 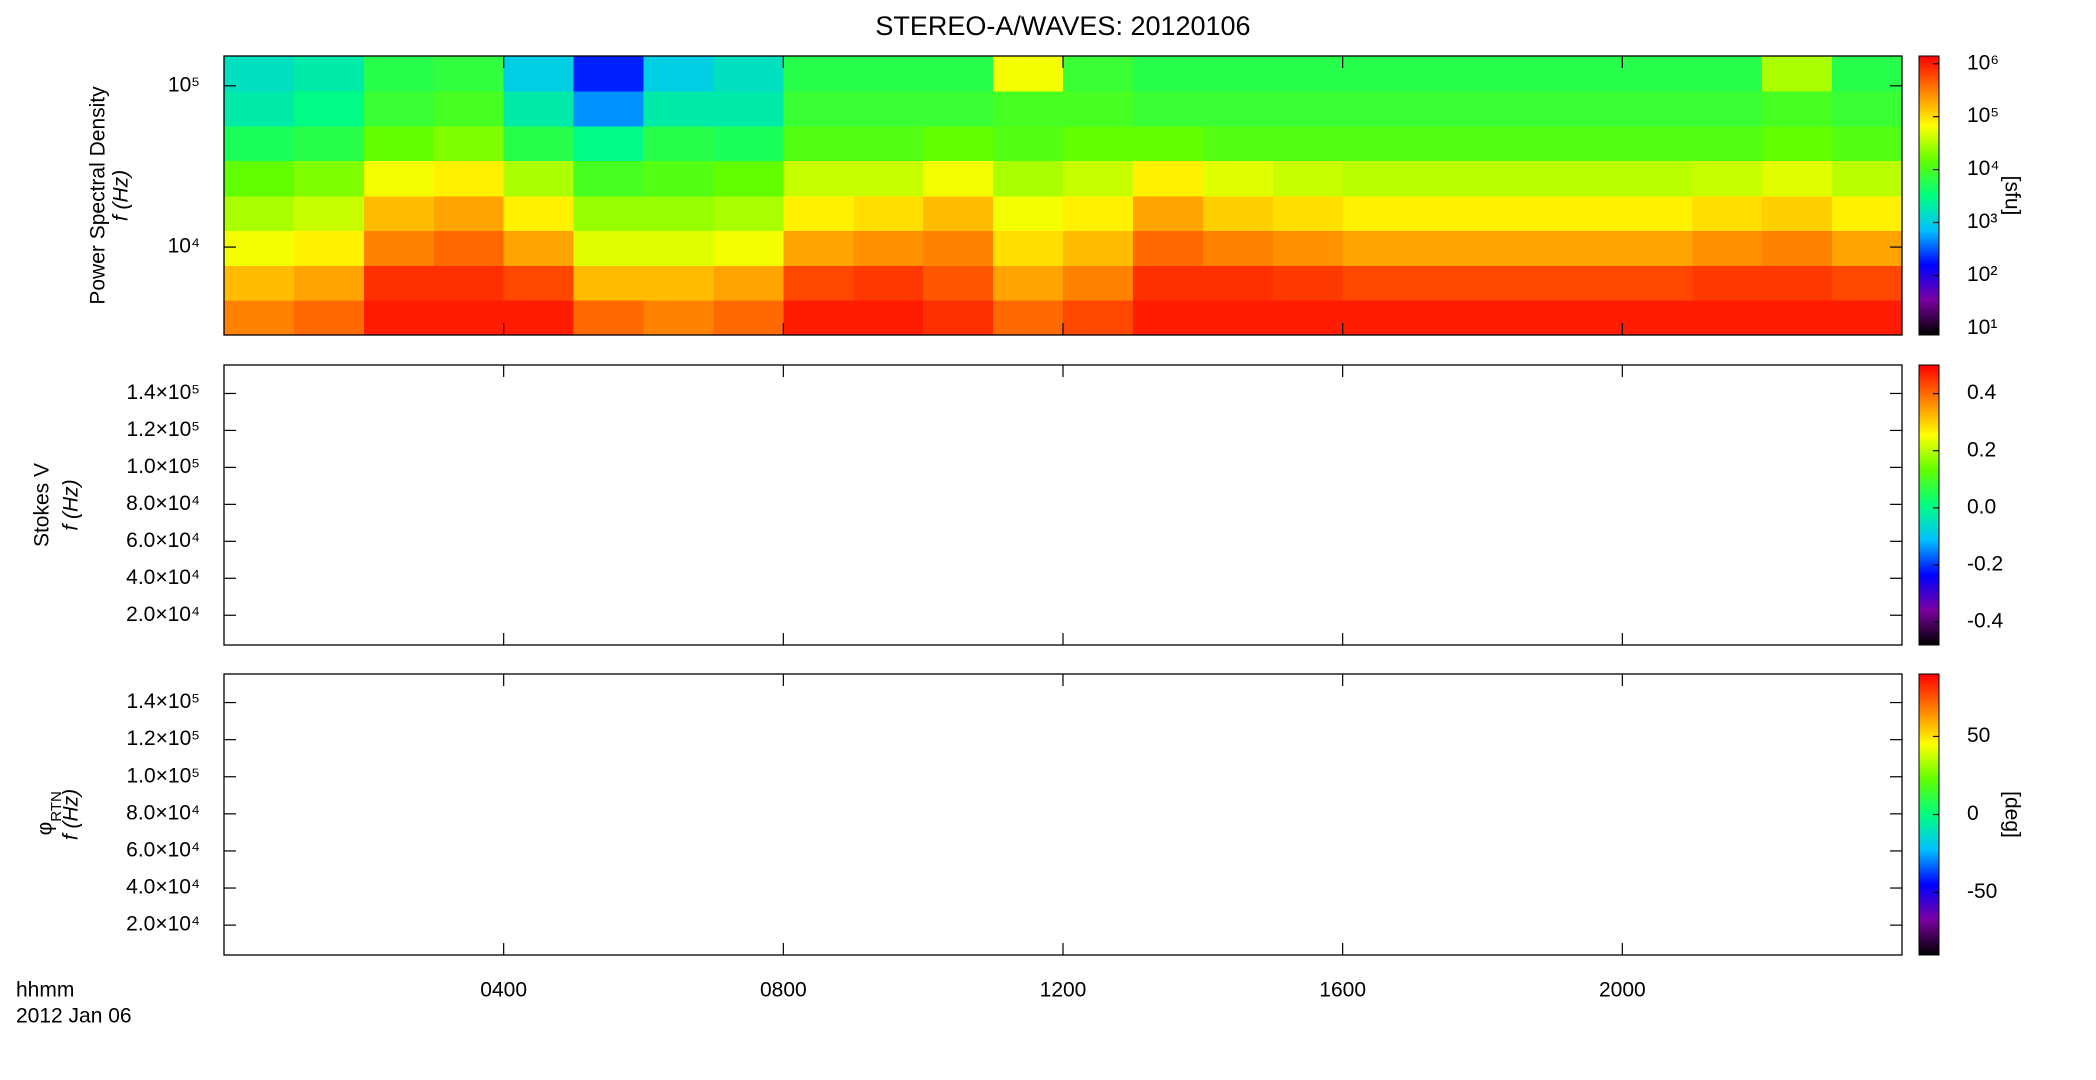 What do you see at coordinates (2011, 814) in the screenshot?
I see `colorbar-label: [deg]` at bounding box center [2011, 814].